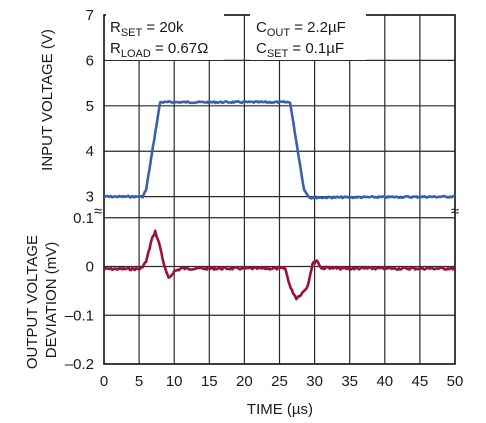 The height and width of the screenshot is (423, 486). I want to click on x-tick-label: 25, so click(279, 381).